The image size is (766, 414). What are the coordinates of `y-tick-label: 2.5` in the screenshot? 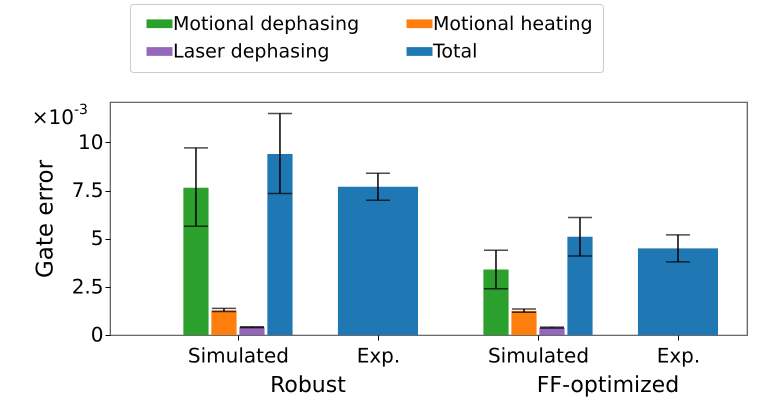 It's located at (88, 286).